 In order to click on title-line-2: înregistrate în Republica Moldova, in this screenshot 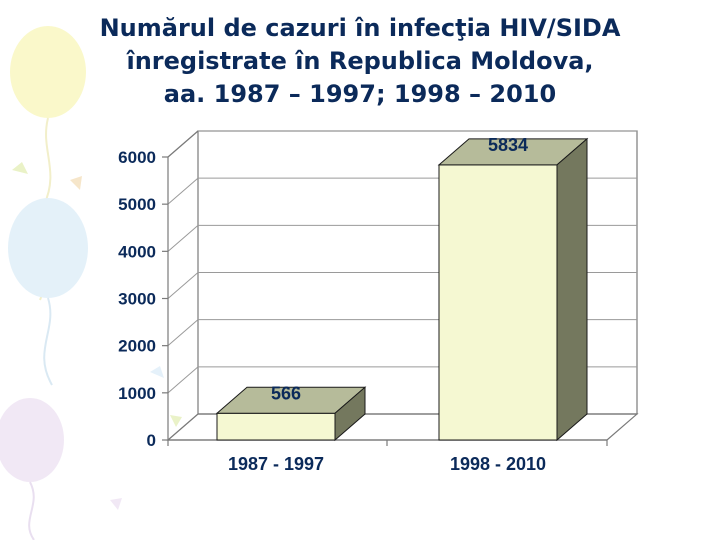, I will do `click(360, 61)`.